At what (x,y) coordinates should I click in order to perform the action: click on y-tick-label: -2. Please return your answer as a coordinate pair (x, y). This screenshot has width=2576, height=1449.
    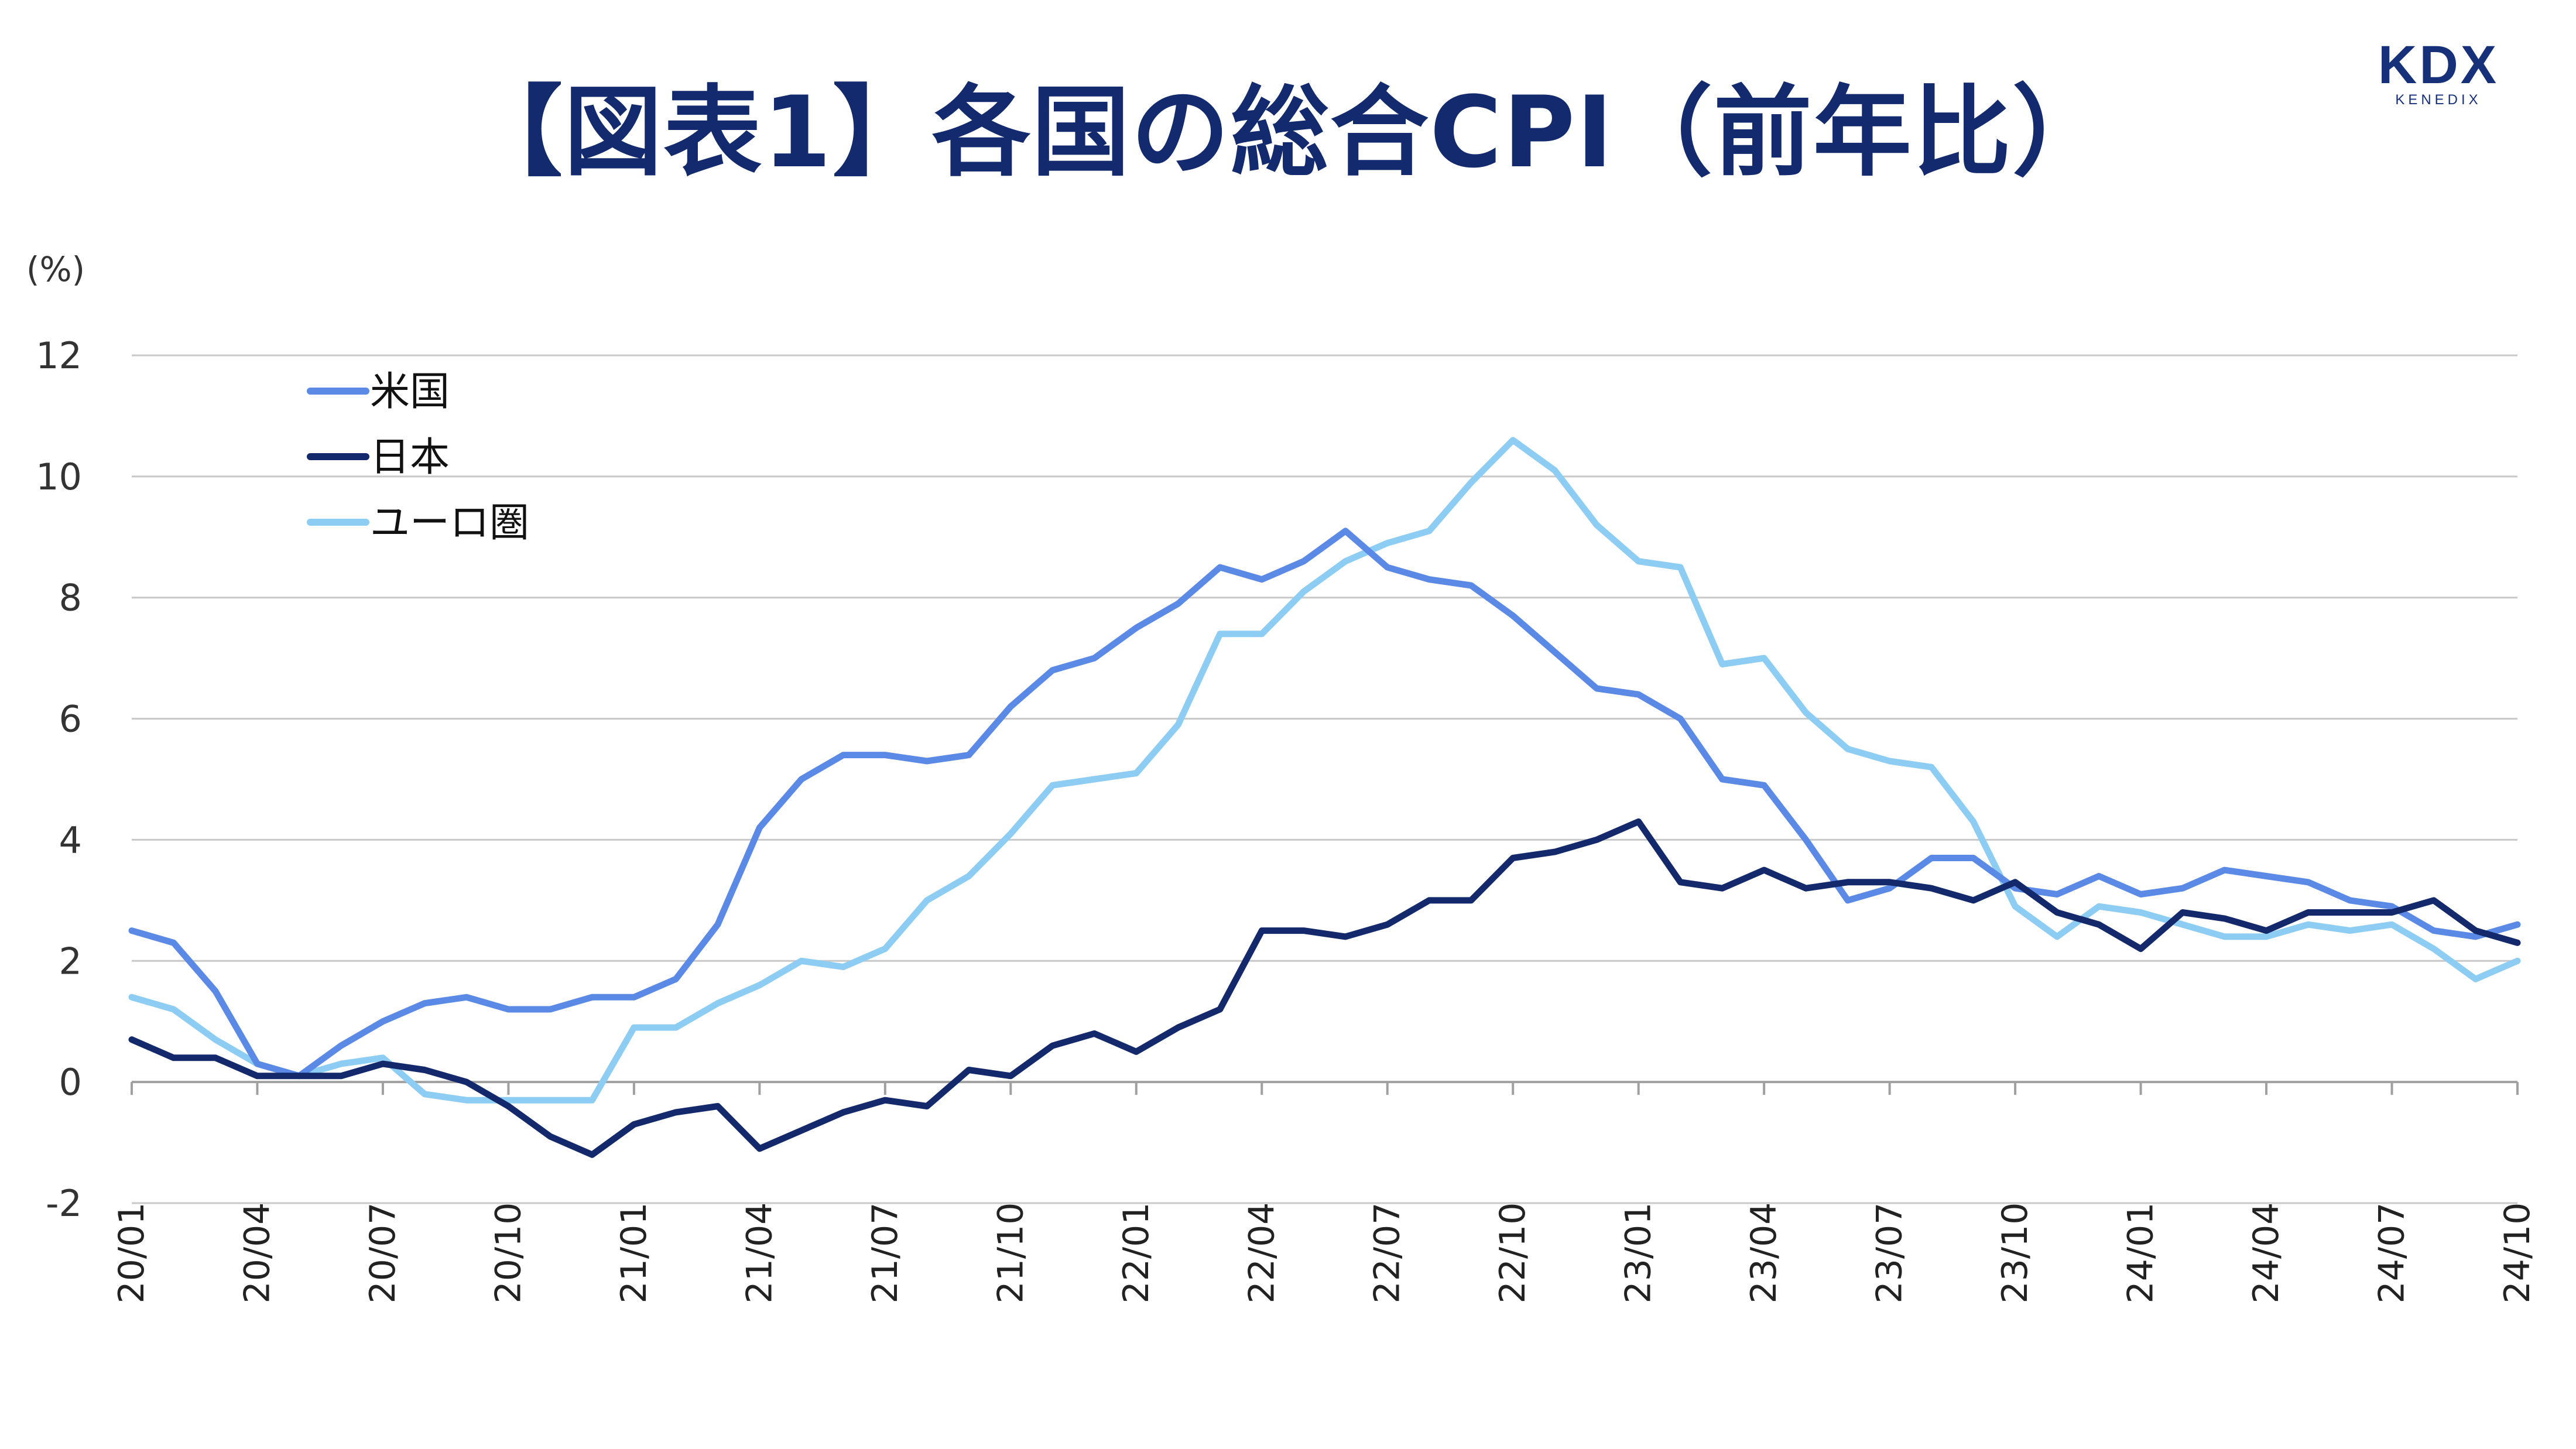
    Looking at the image, I should click on (64, 1203).